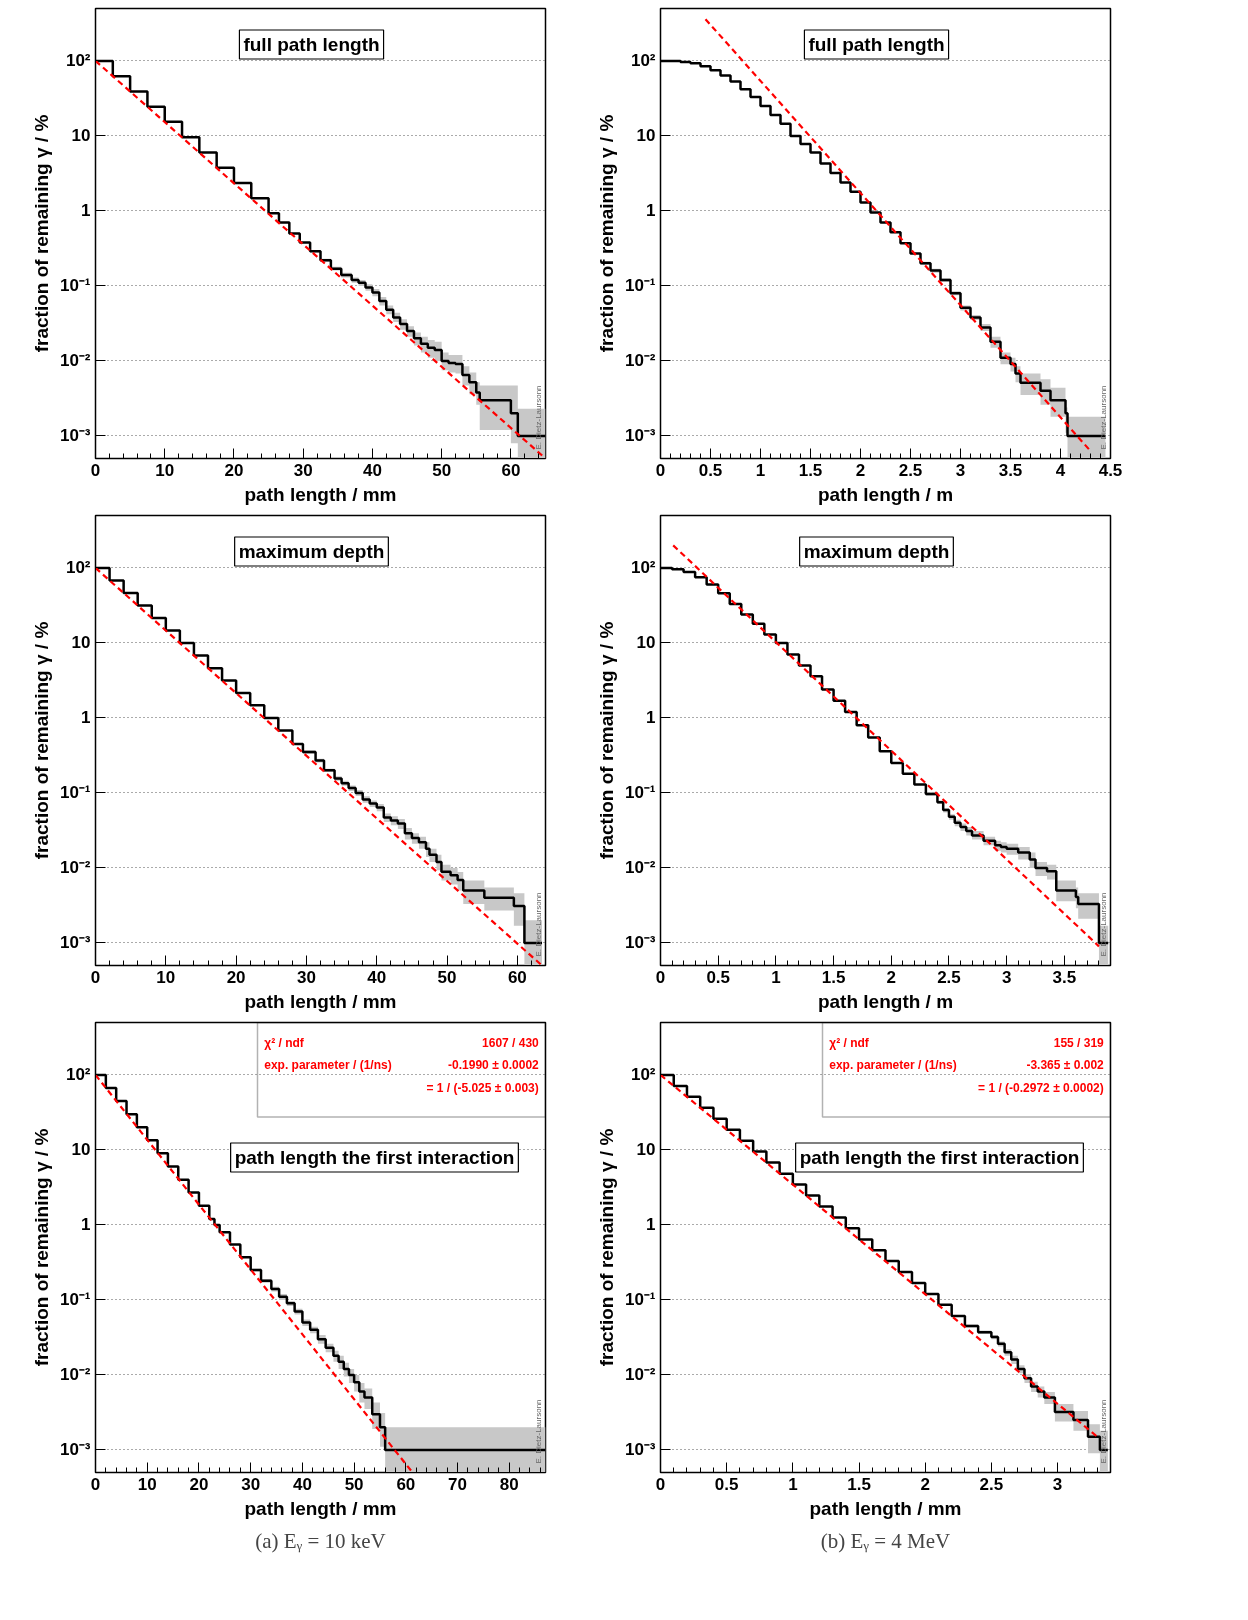 Image resolution: width=1248 pixels, height=1620 pixels. Describe the element at coordinates (311, 44) in the screenshot. I see `text: full path length` at that location.